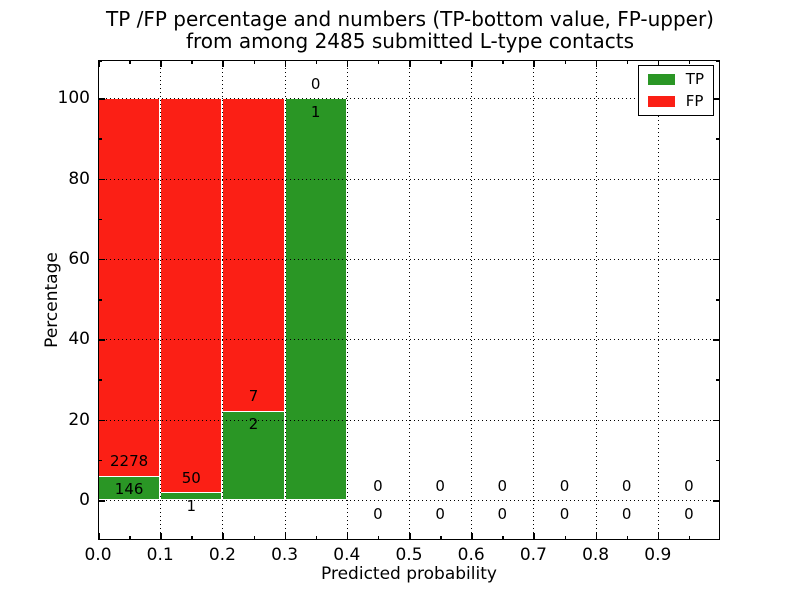  What do you see at coordinates (661, 79) in the screenshot?
I see `legend-swatch-tp-icon` at bounding box center [661, 79].